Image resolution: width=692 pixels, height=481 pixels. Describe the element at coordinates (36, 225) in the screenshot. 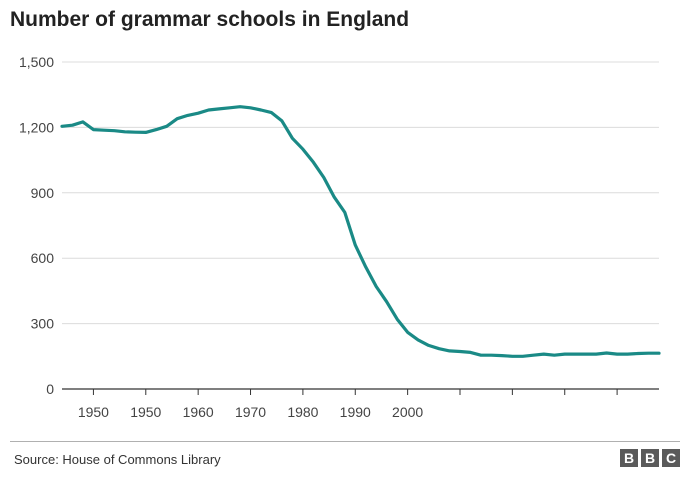

I see `y-axis-ticks: 0 300 600 900 1,200 1,500` at that location.